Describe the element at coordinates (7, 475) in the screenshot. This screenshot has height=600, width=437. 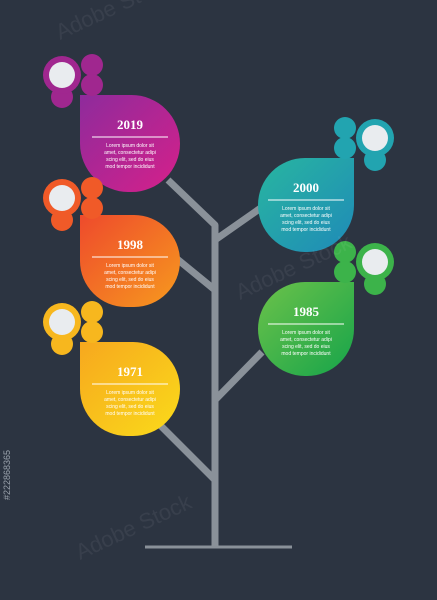
I see `stock-id: #222868365` at that location.